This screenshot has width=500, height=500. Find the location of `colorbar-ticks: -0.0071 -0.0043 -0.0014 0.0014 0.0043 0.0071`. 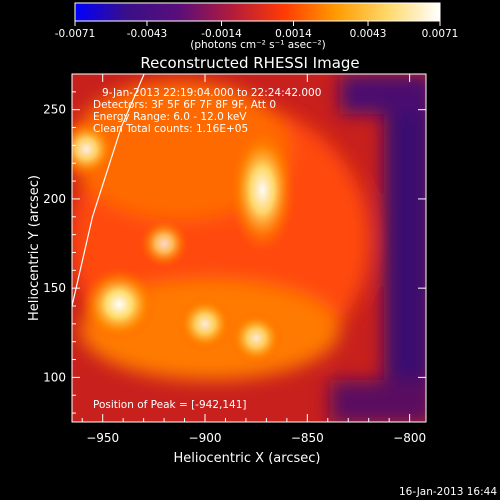

colorbar-ticks: -0.0071 -0.0043 -0.0014 0.0014 0.0043 0.0071 is located at coordinates (257, 30).